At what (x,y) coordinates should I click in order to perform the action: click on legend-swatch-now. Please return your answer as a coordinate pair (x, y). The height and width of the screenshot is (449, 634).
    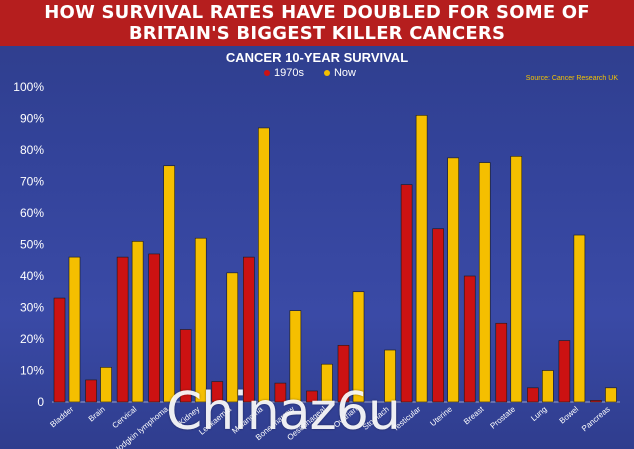
    Looking at the image, I should click on (326, 73).